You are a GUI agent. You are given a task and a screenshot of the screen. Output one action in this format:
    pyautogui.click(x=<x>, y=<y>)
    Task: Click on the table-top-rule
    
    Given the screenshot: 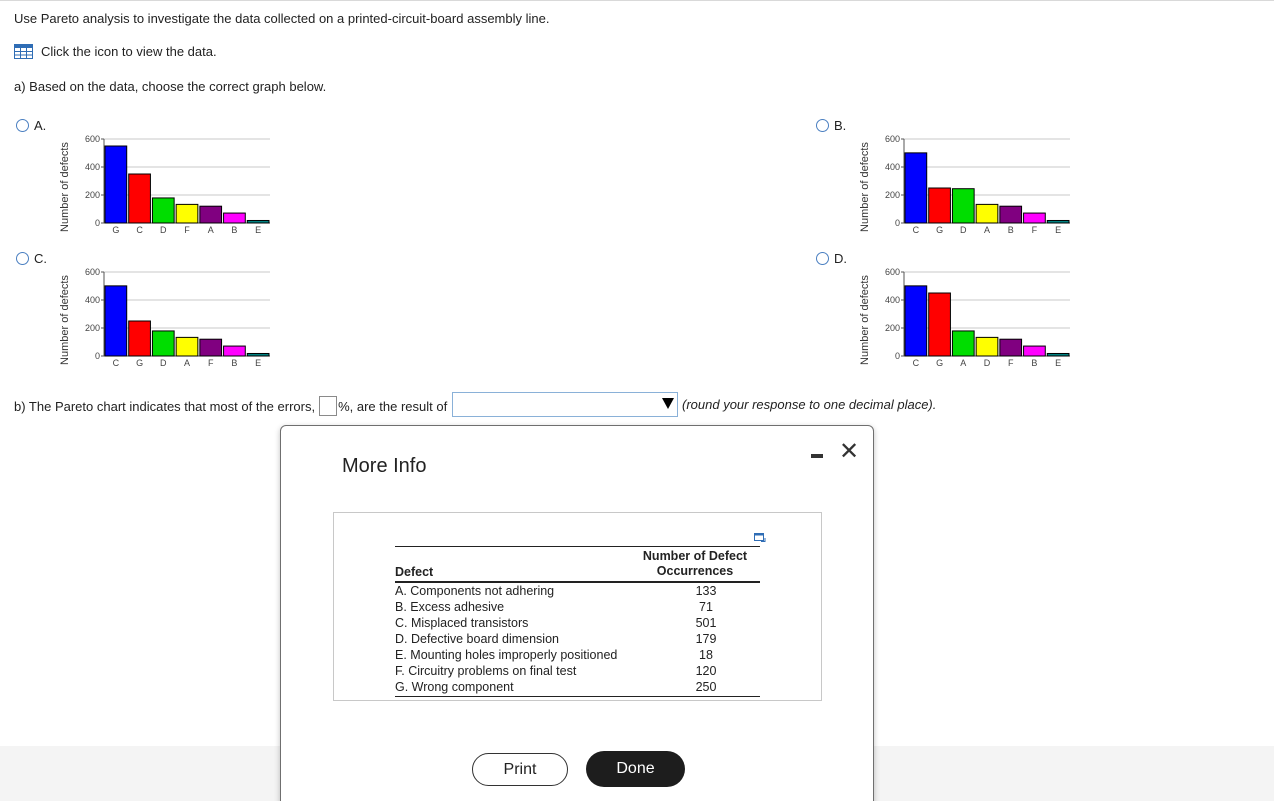 What is the action you would take?
    pyautogui.click(x=577, y=546)
    